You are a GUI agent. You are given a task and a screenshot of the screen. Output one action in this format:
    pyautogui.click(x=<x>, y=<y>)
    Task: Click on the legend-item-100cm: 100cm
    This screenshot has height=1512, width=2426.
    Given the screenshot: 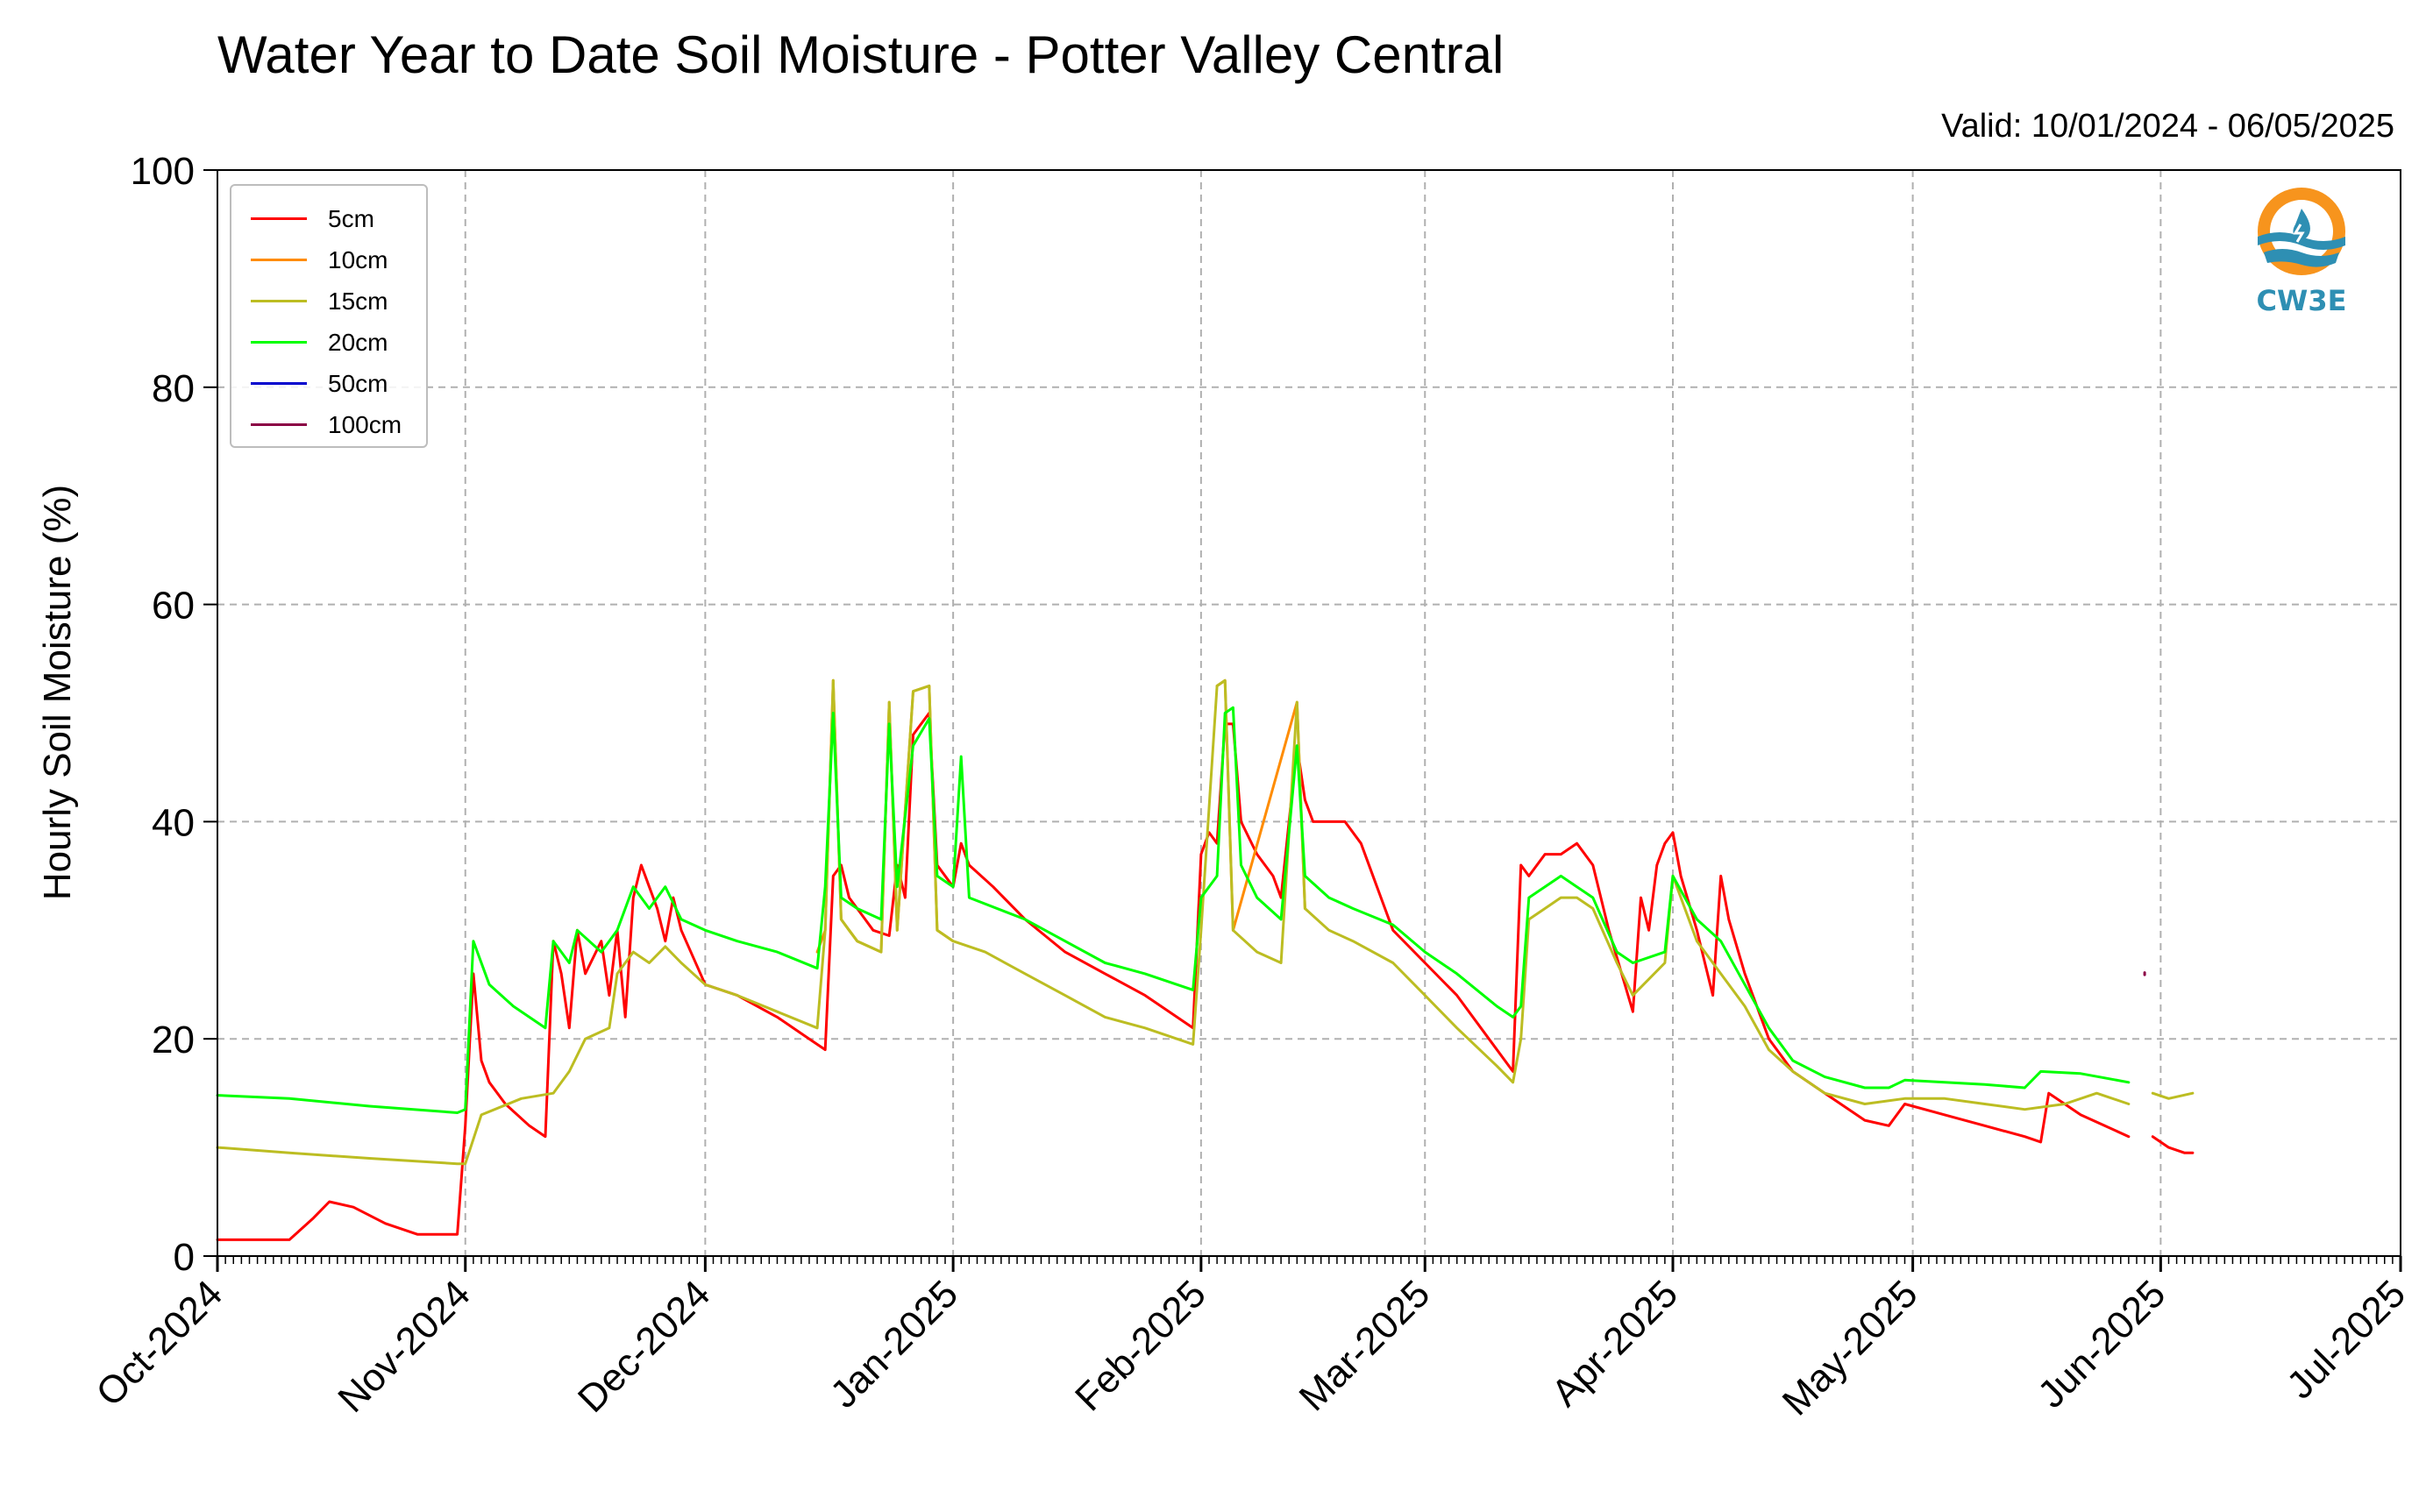 What is the action you would take?
    pyautogui.click(x=328, y=425)
    